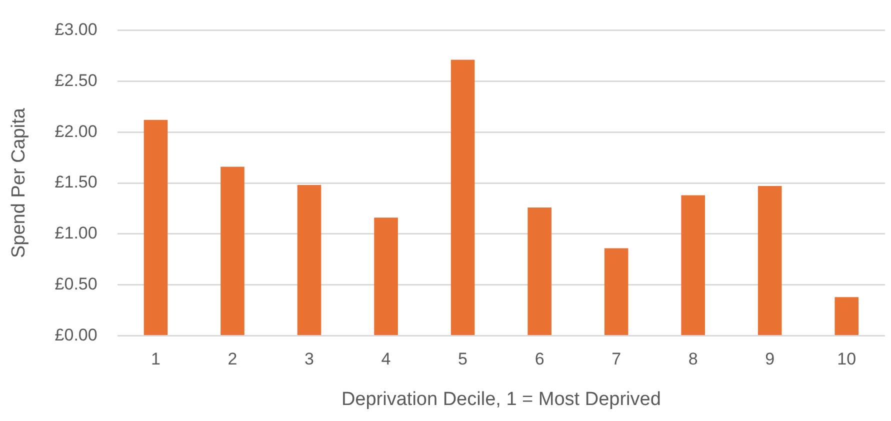  What do you see at coordinates (539, 359) in the screenshot?
I see `x-tick-label: 6` at bounding box center [539, 359].